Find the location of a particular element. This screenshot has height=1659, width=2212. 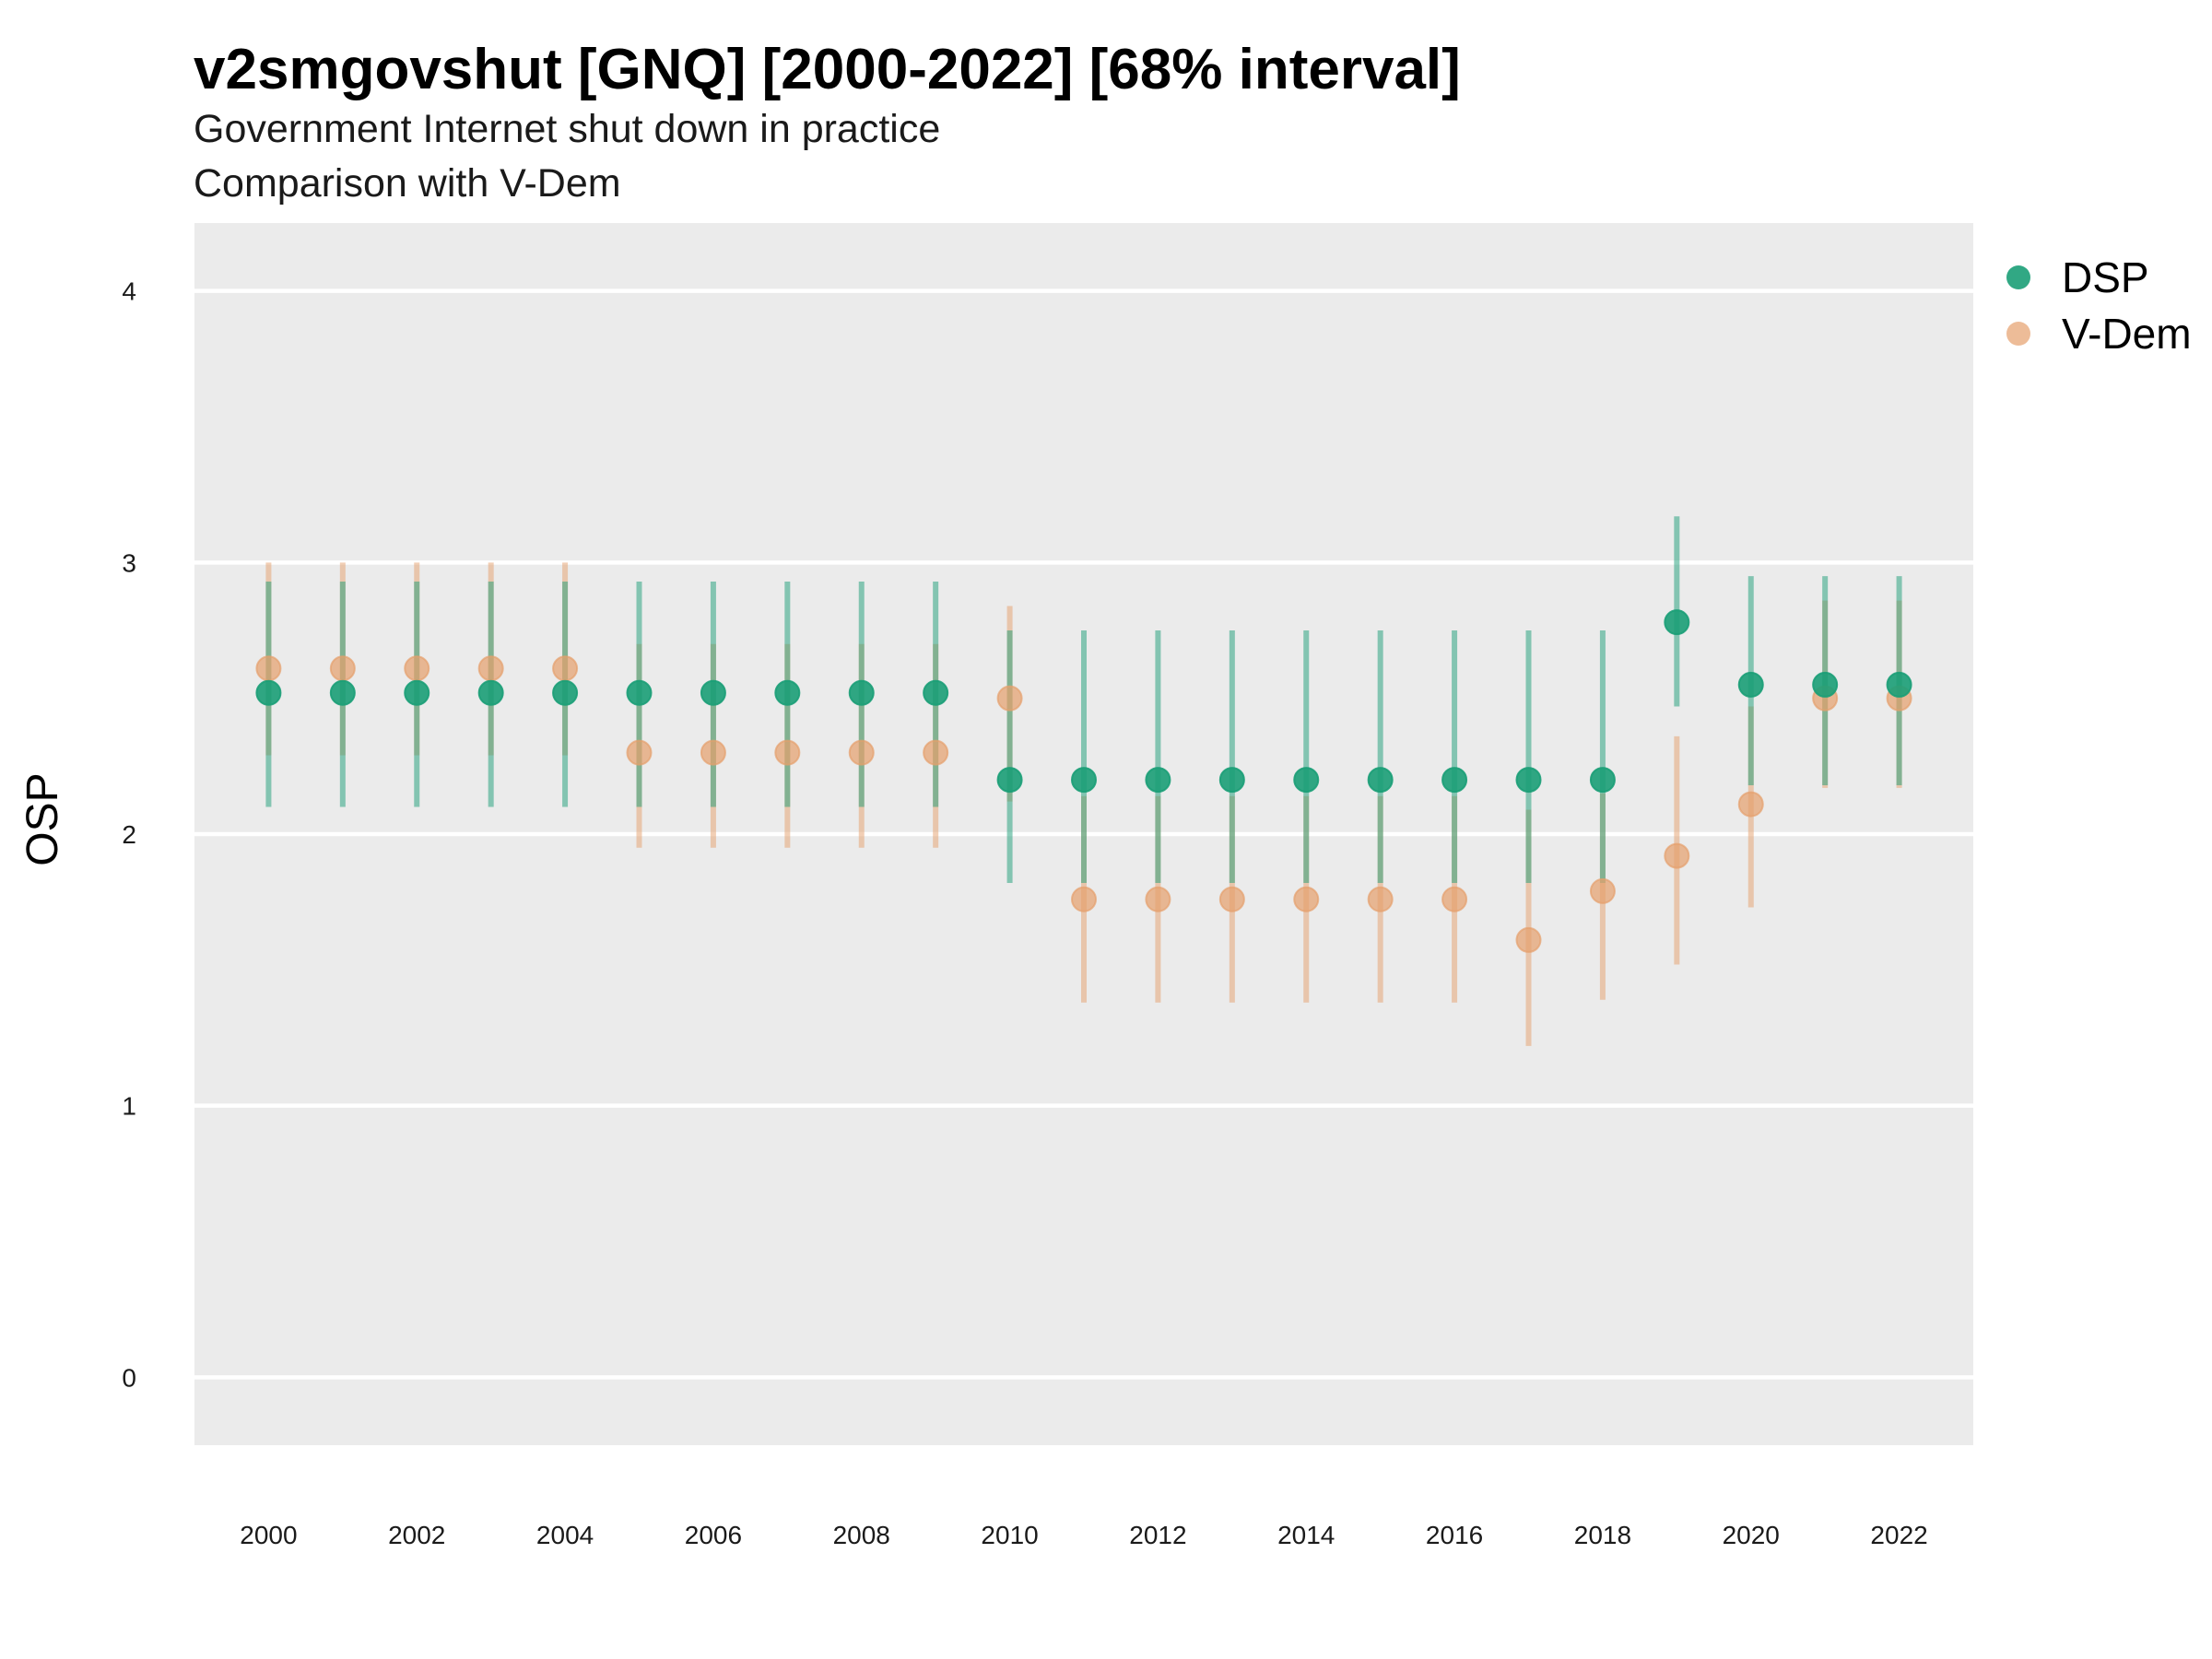

x-tick-label: 2004 is located at coordinates (565, 1535).